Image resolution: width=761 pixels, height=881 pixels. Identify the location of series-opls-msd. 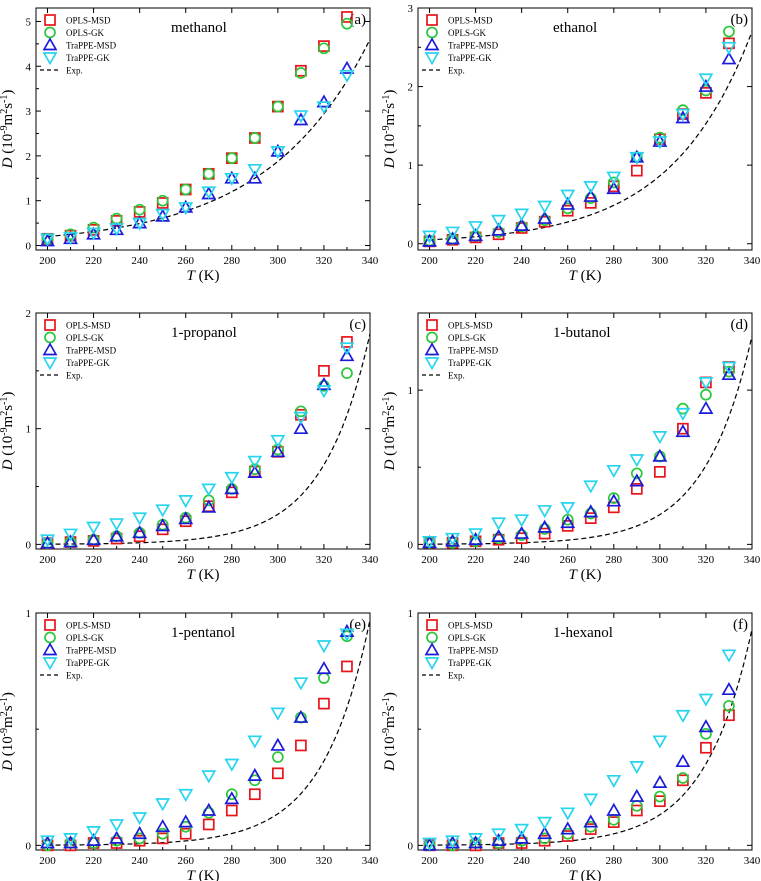
(197, 756).